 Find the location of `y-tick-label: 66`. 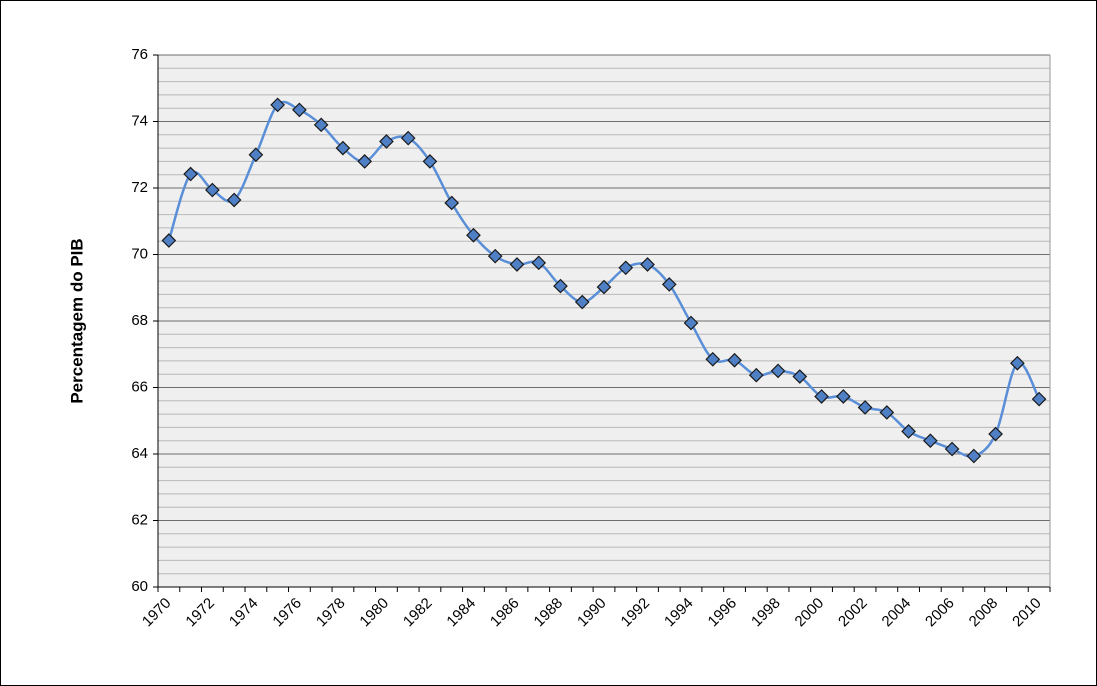

y-tick-label: 66 is located at coordinates (139, 386).